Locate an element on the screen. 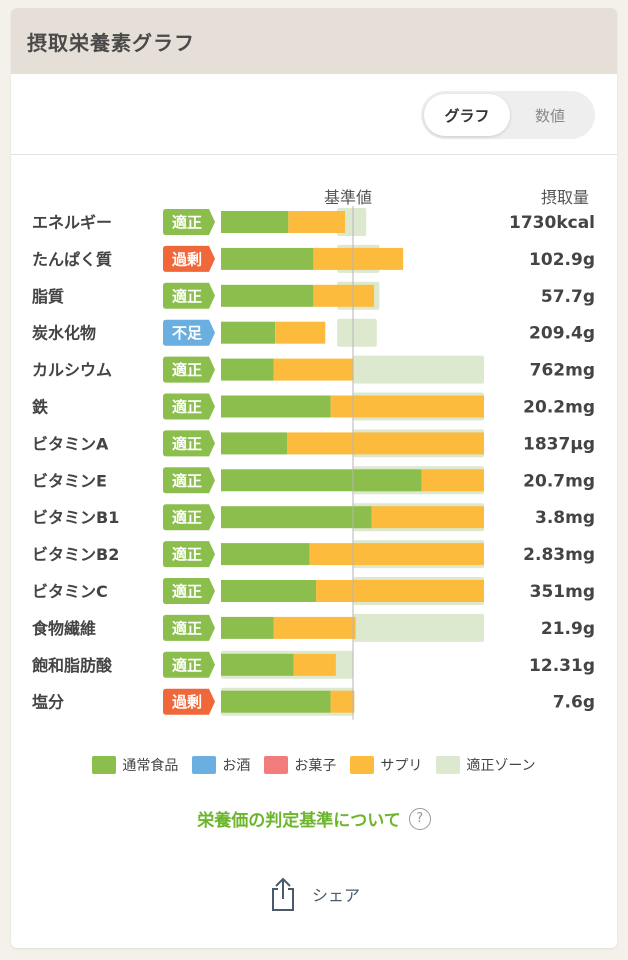 The width and height of the screenshot is (628, 960). bar-サプリ-4 is located at coordinates (313, 369).